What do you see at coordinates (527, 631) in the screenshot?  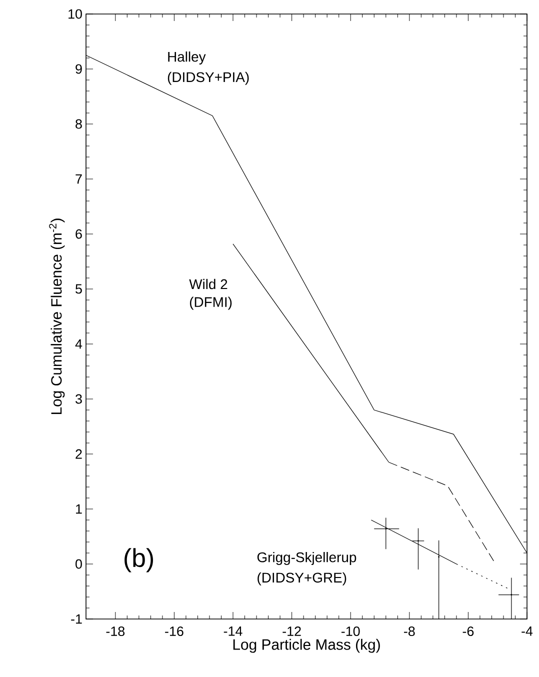 I see `x-tick-label: -4` at bounding box center [527, 631].